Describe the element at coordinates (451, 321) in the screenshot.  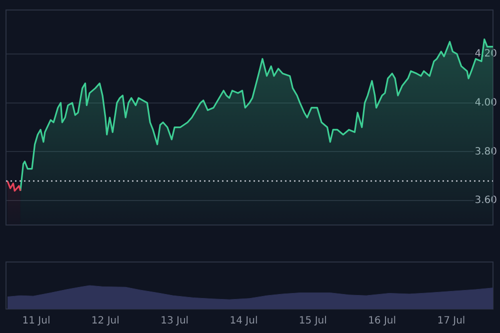
I see `x-tick-label: 17 Jul` at that location.